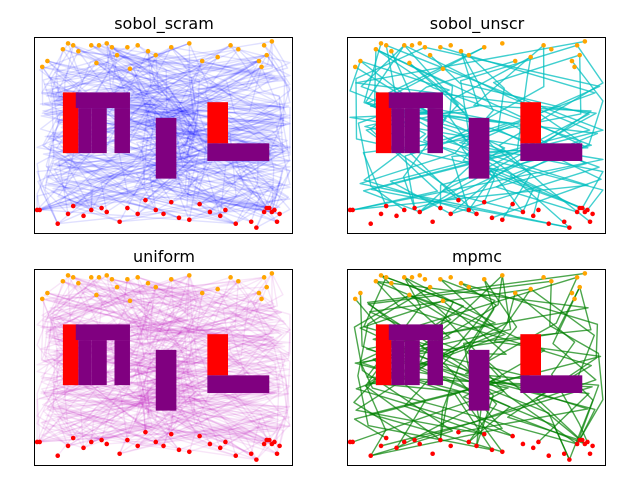 This screenshot has height=480, width=640. What do you see at coordinates (435, 363) in the screenshot?
I see `obstacle-m-right-leg` at bounding box center [435, 363].